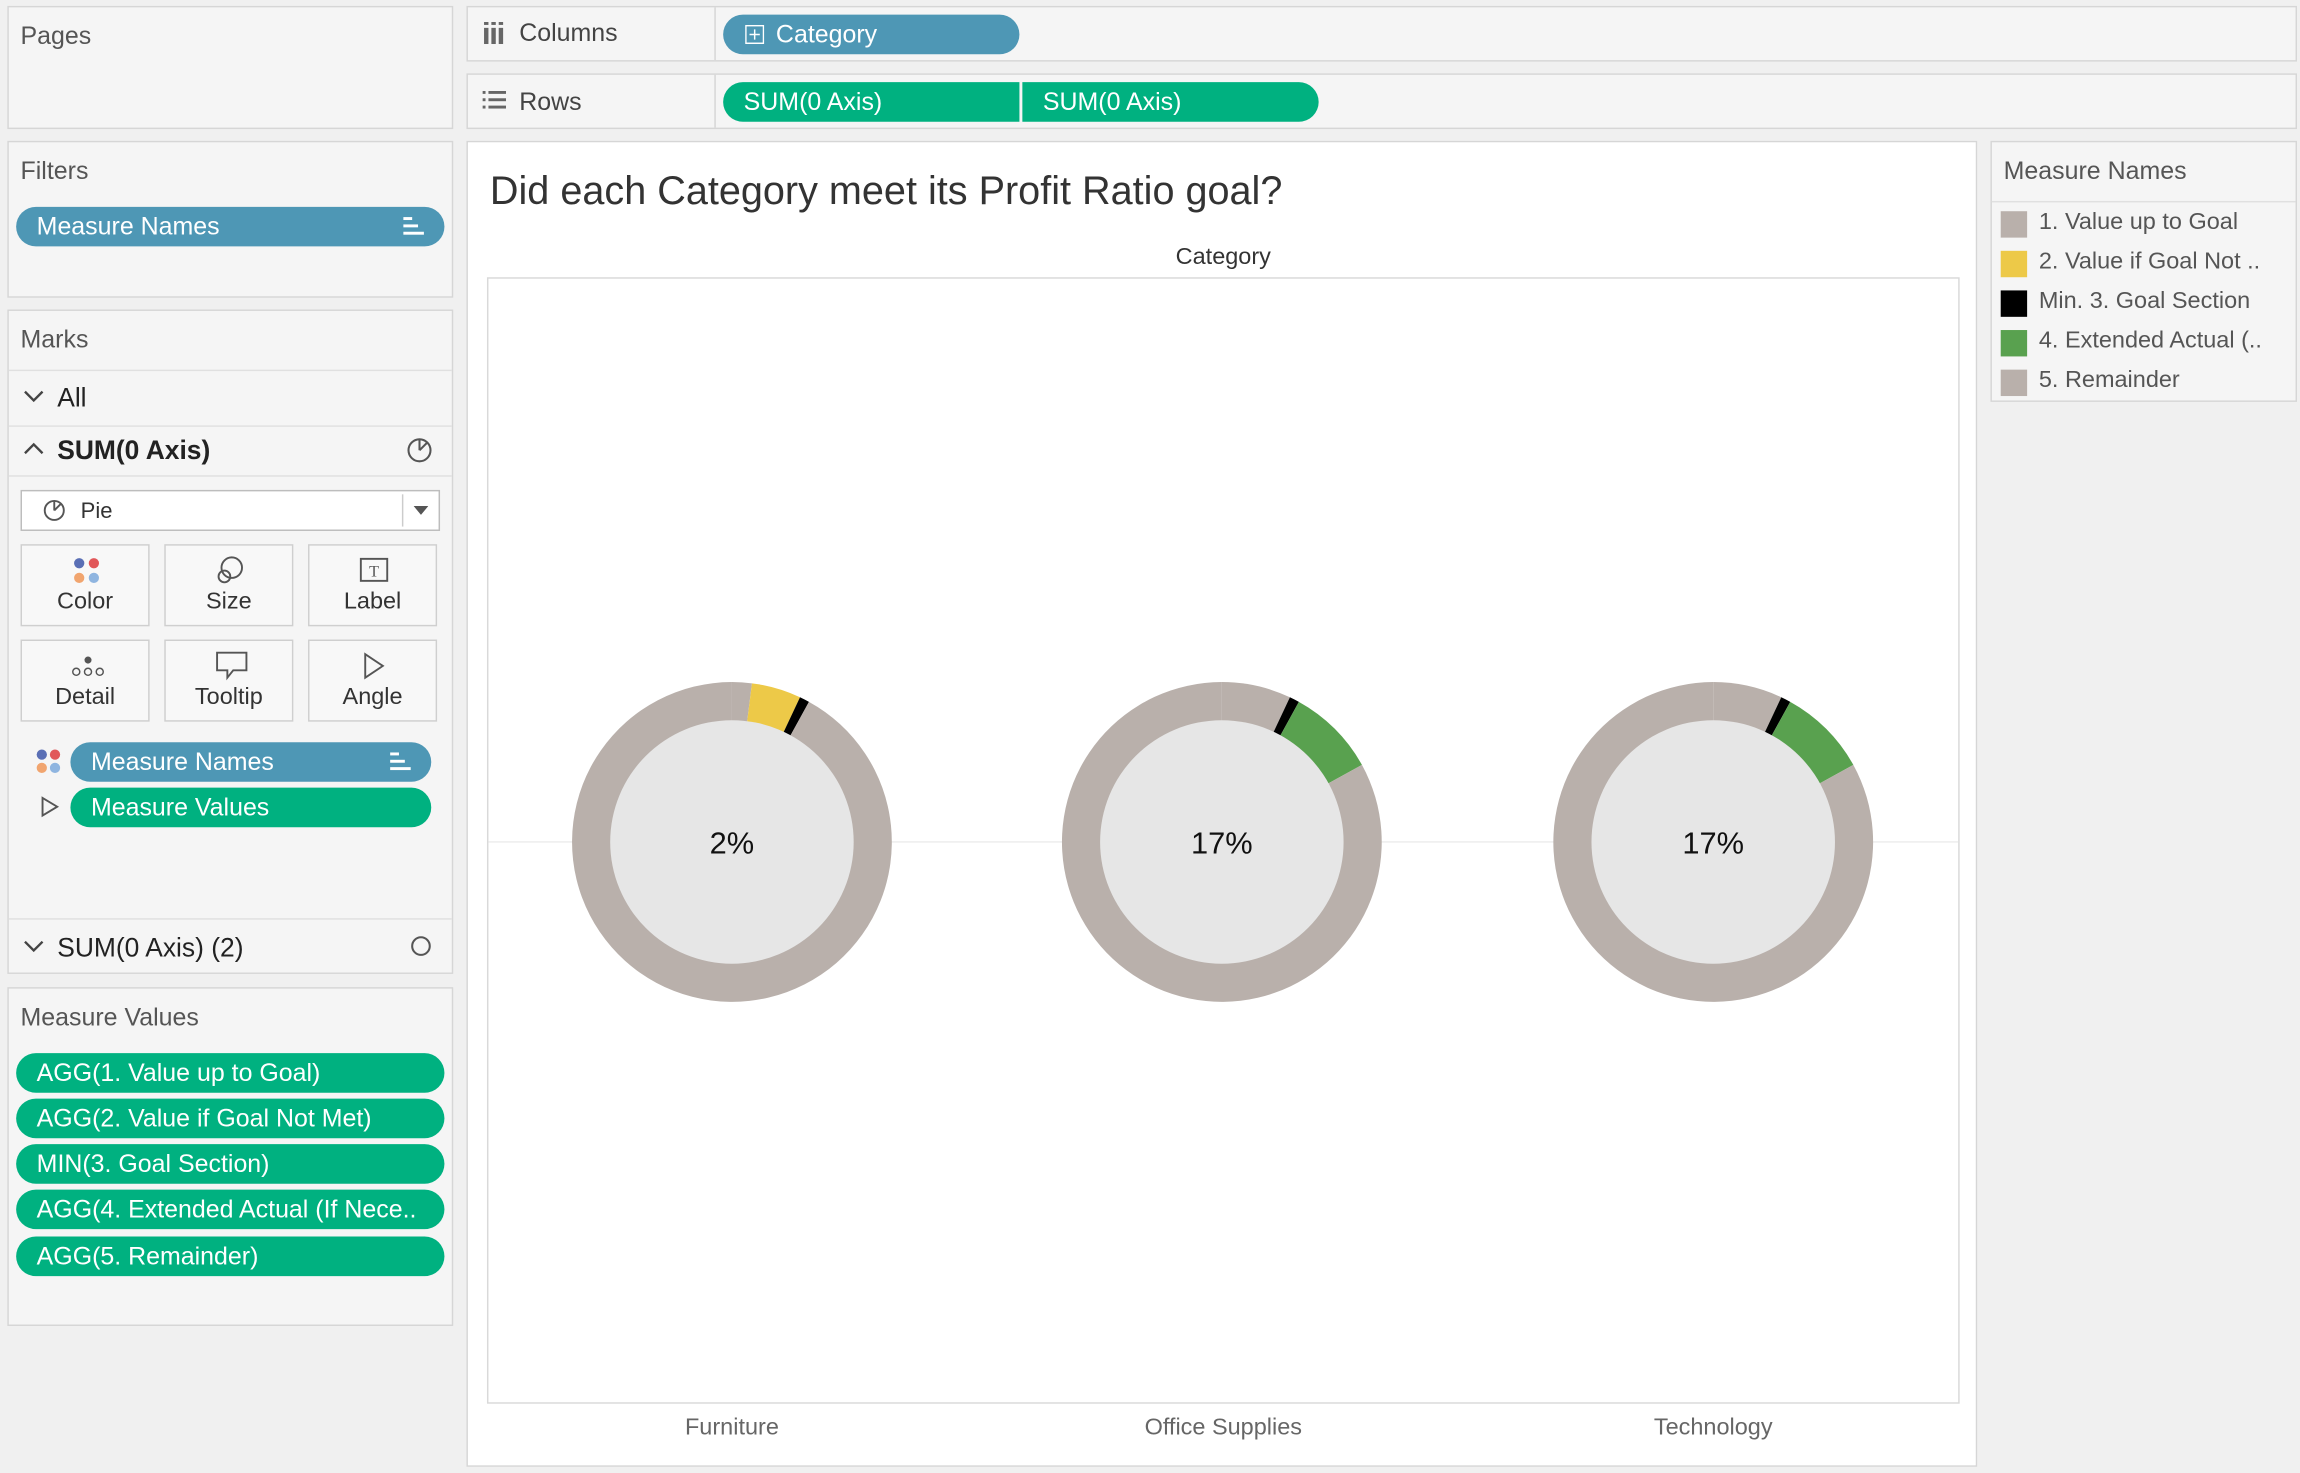  I want to click on mark-type-select: Pie, so click(230, 510).